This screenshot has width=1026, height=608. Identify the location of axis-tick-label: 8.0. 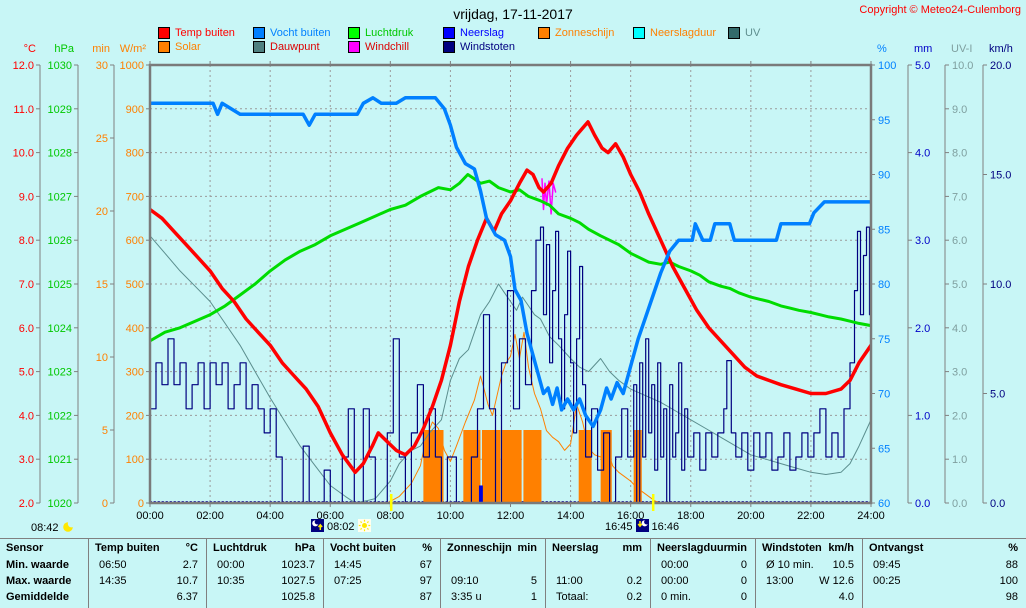
(26, 241).